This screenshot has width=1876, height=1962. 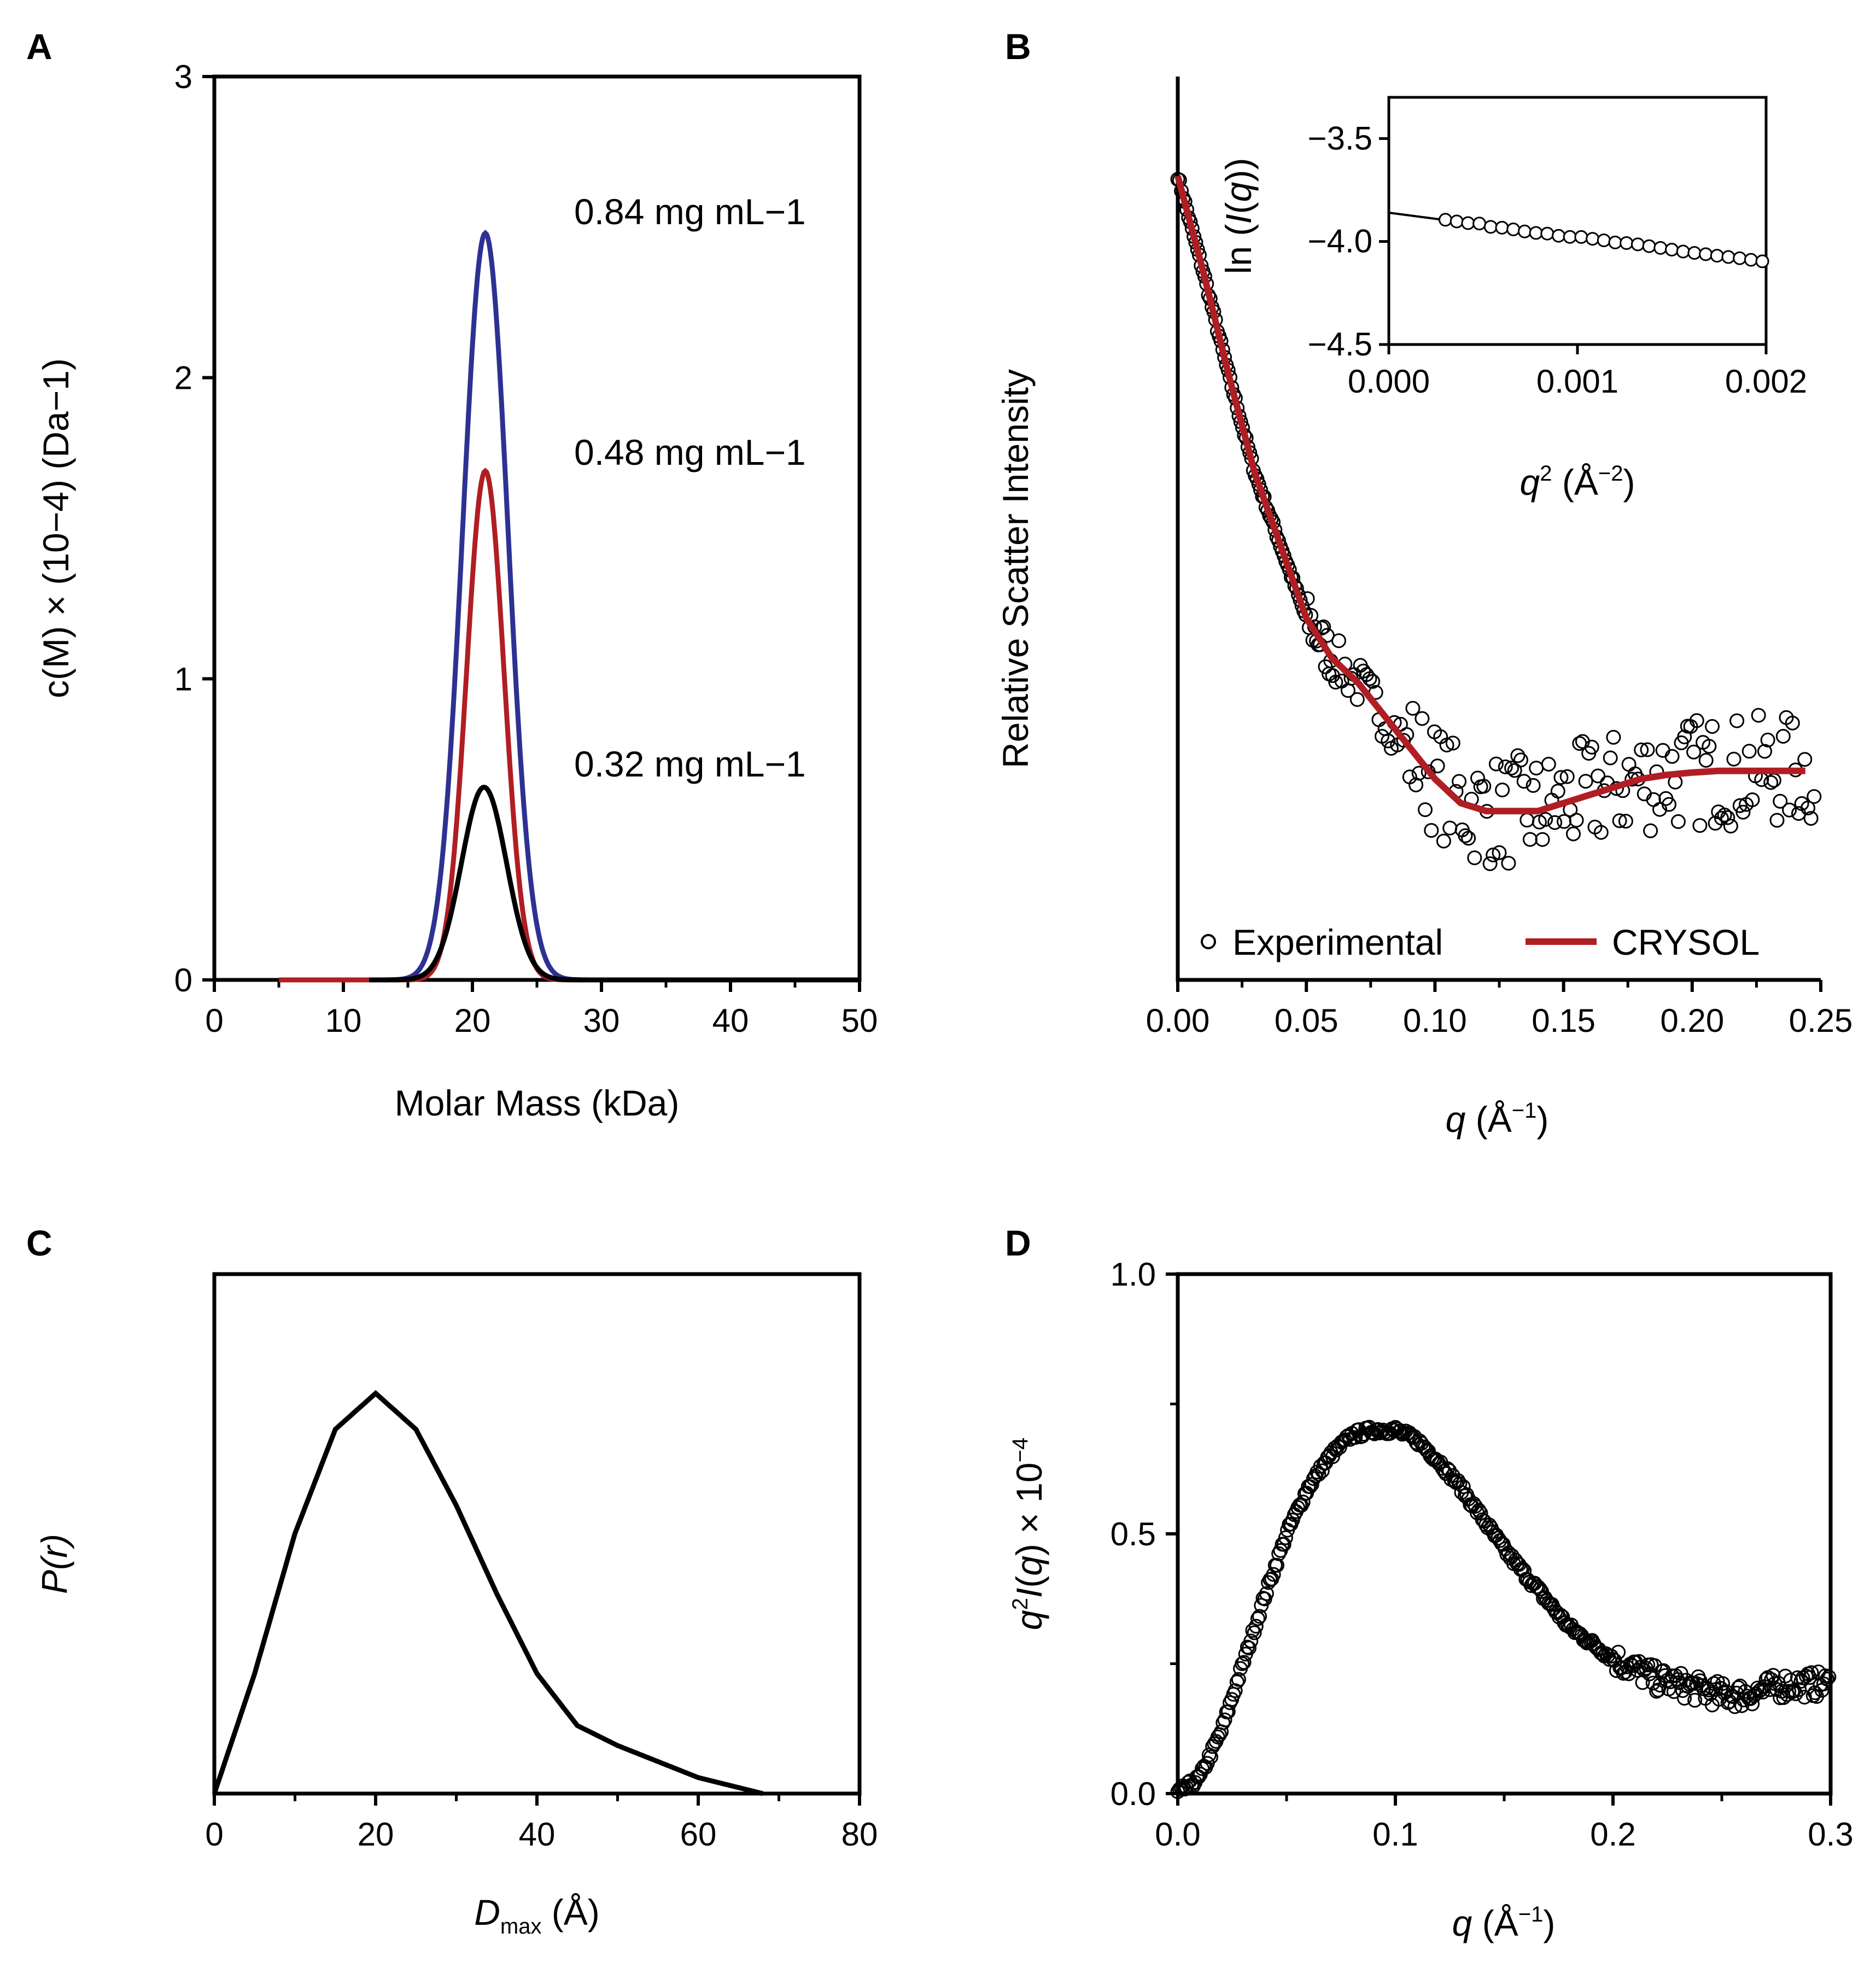 I want to click on yaxis-title-b: Relative Scatter Intensity, so click(x=1016, y=568).